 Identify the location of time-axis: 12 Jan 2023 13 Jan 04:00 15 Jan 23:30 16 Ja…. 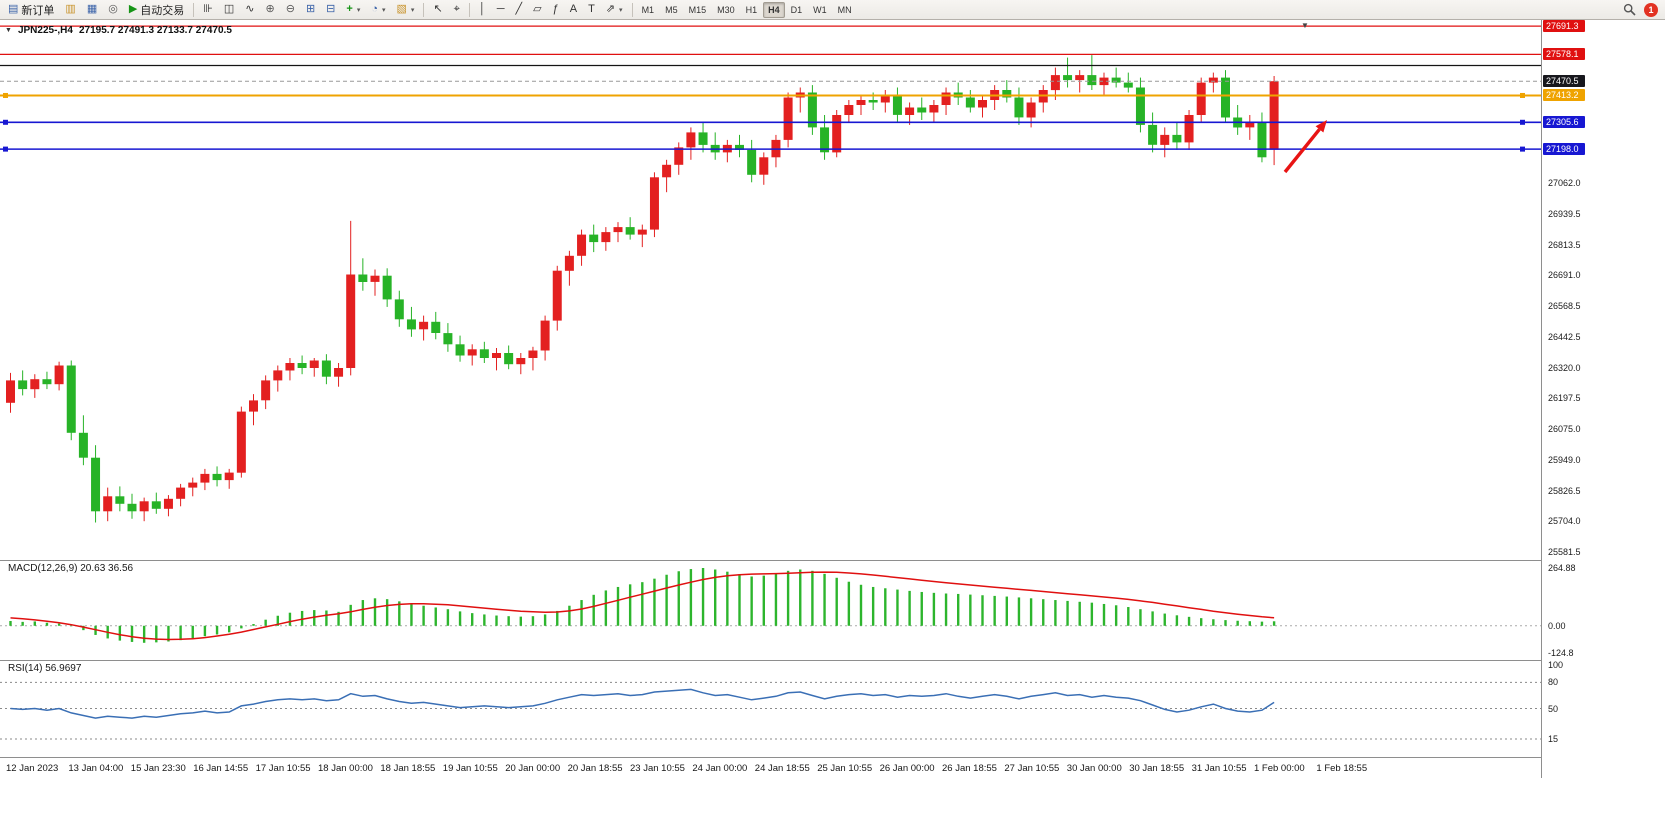
(770, 768).